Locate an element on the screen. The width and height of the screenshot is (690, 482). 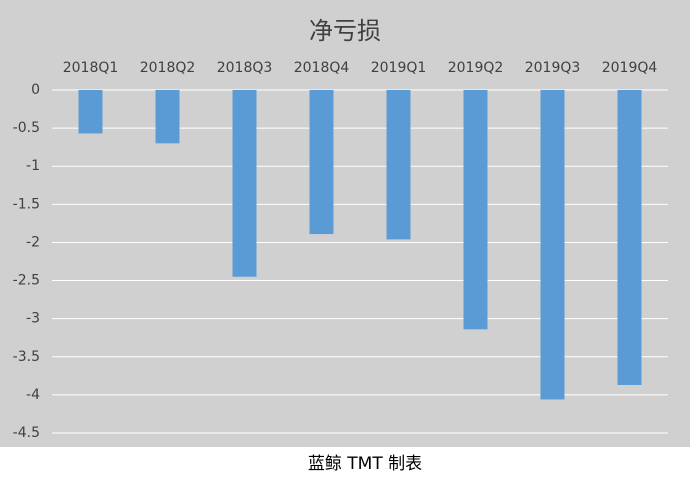
y-tick-label: -2.5 is located at coordinates (26, 281).